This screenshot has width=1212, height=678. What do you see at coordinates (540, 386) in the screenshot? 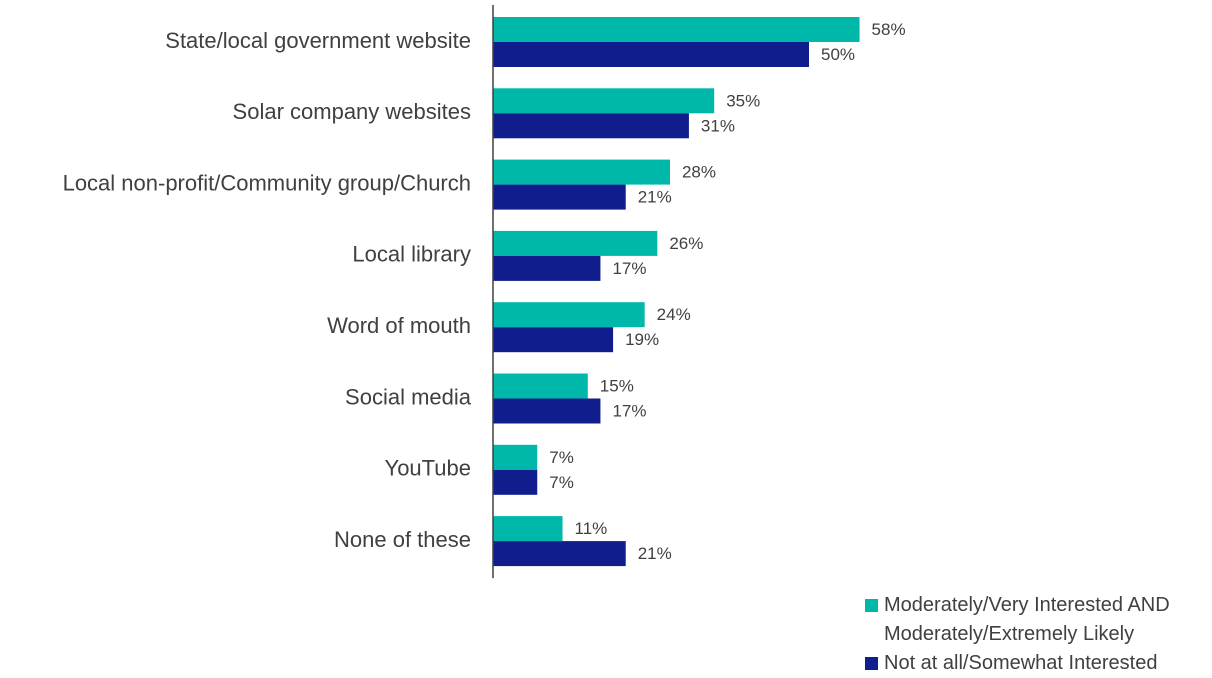
I see `bar-series-1-social-media` at bounding box center [540, 386].